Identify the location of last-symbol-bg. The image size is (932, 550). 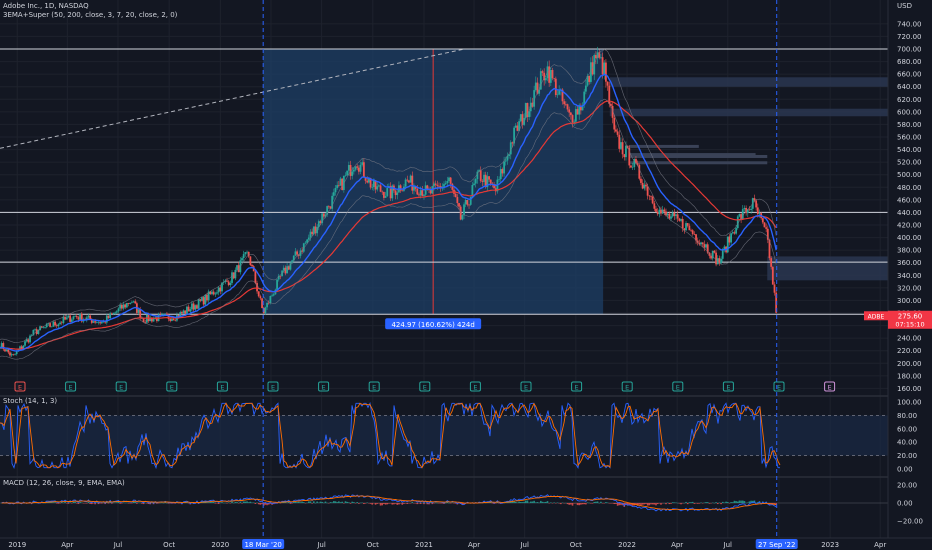
(876, 316).